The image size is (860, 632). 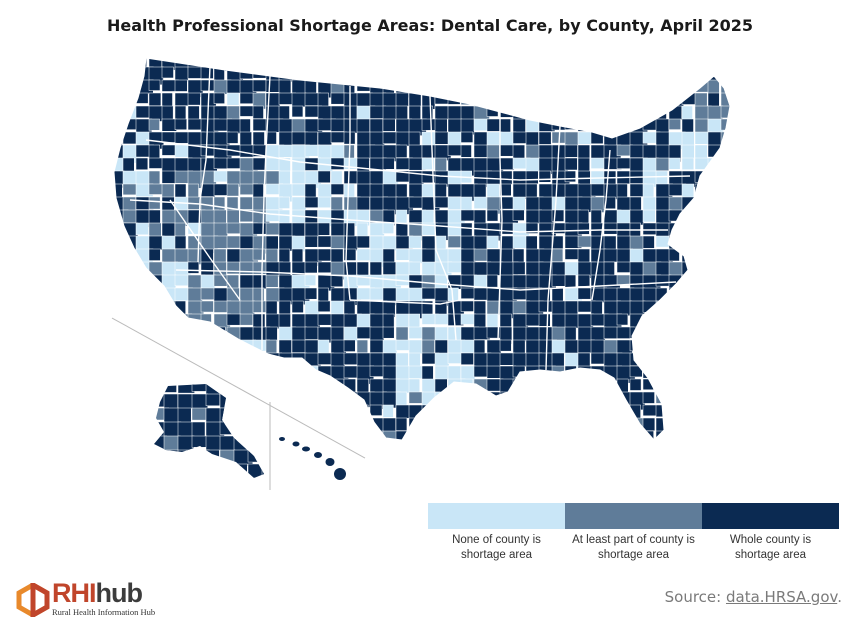 What do you see at coordinates (781, 597) in the screenshot?
I see `source-link: data.HRSA.gov` at bounding box center [781, 597].